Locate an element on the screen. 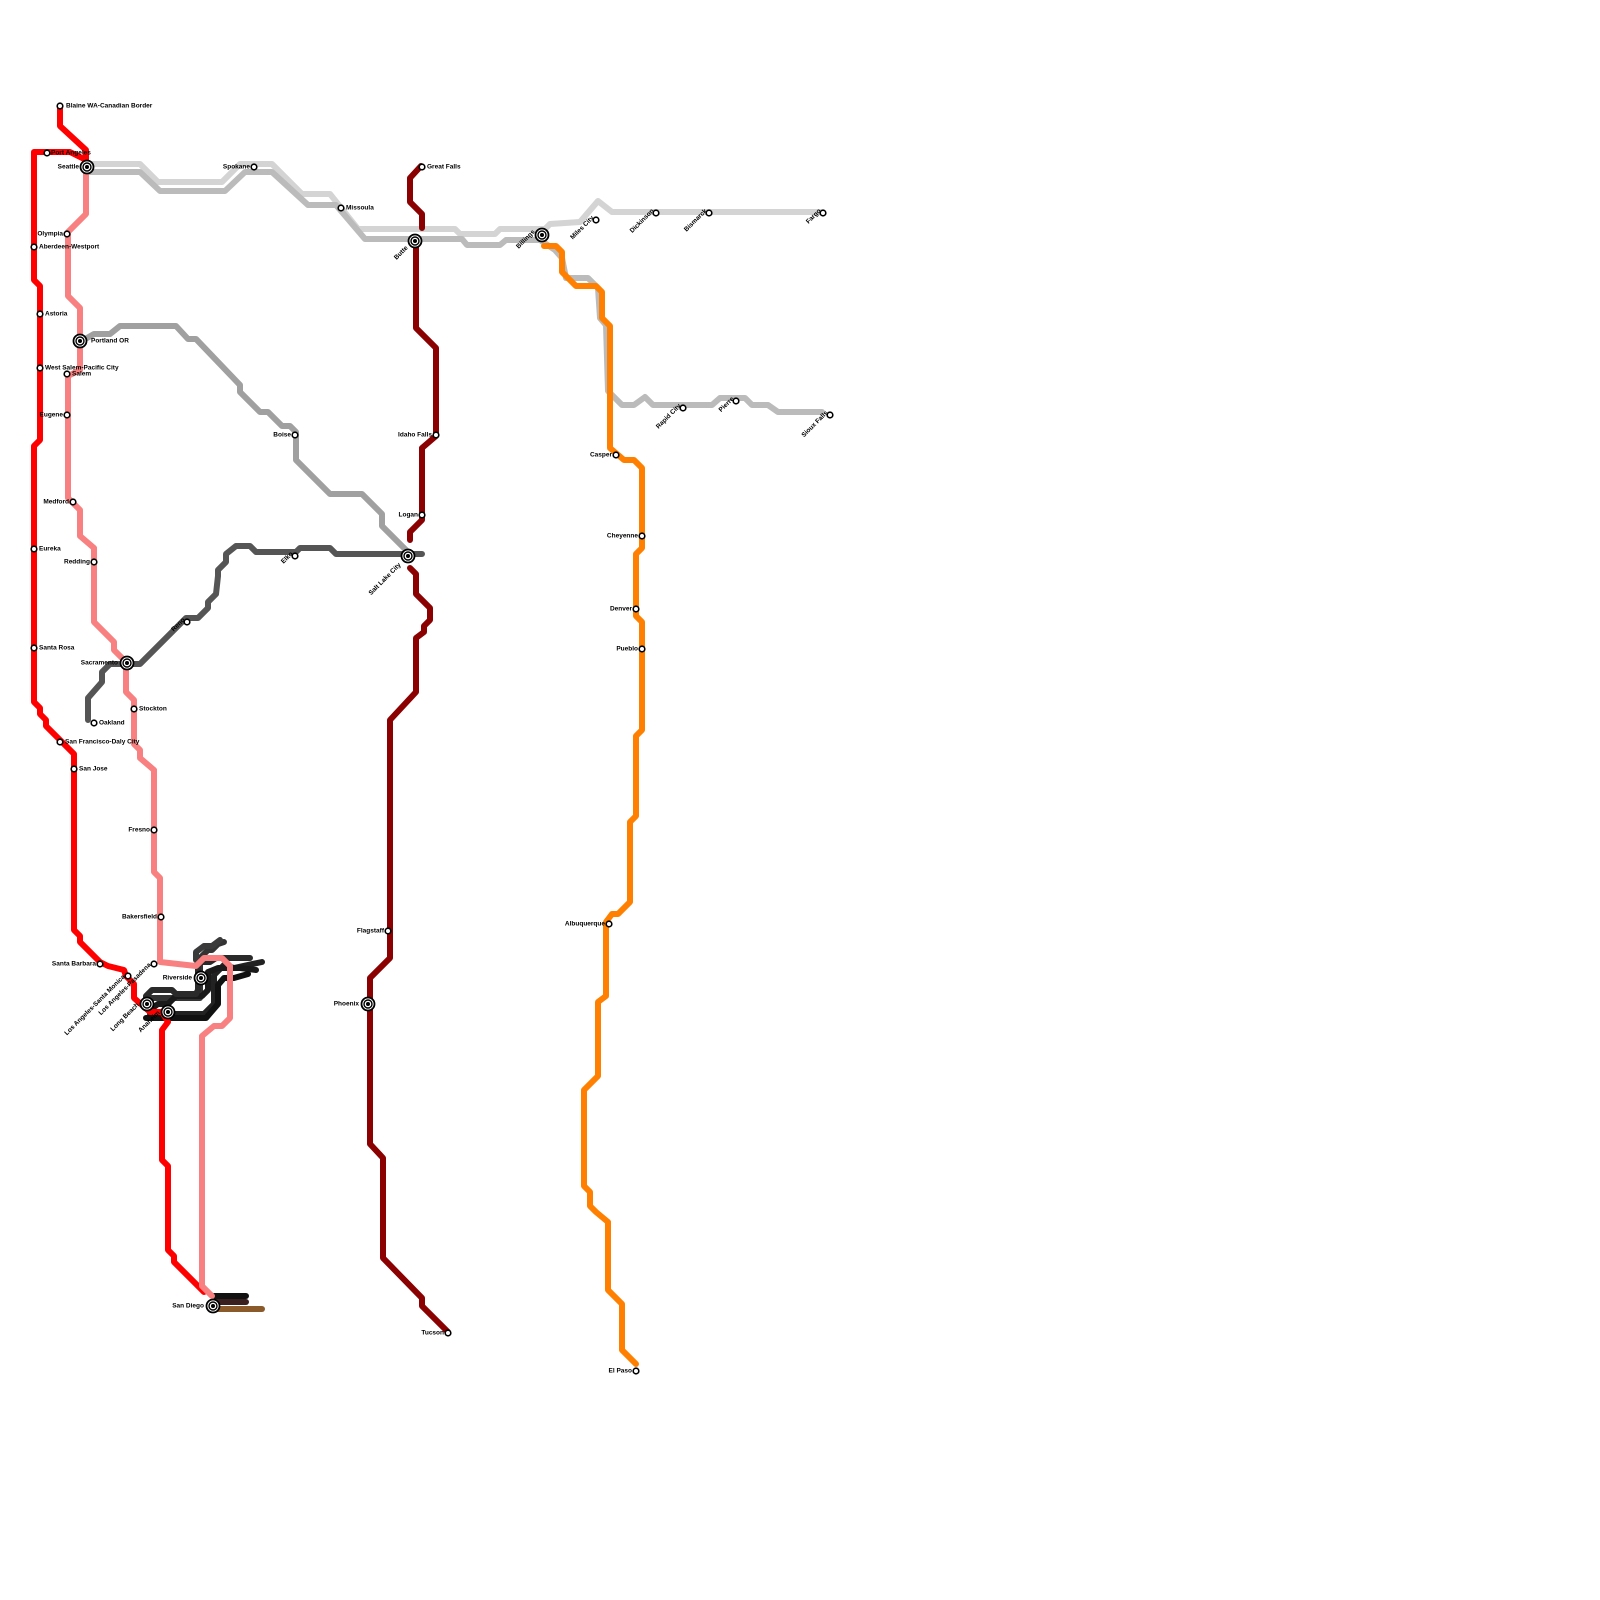 Image resolution: width=1600 pixels, height=1600 pixels. station-riverside: Riverside is located at coordinates (186, 978).